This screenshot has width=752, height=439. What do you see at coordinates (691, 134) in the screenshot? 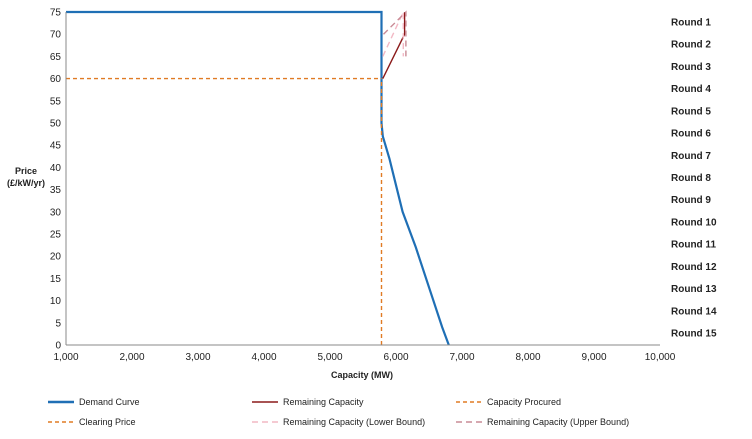
I see `round-label: Round 6` at bounding box center [691, 134].